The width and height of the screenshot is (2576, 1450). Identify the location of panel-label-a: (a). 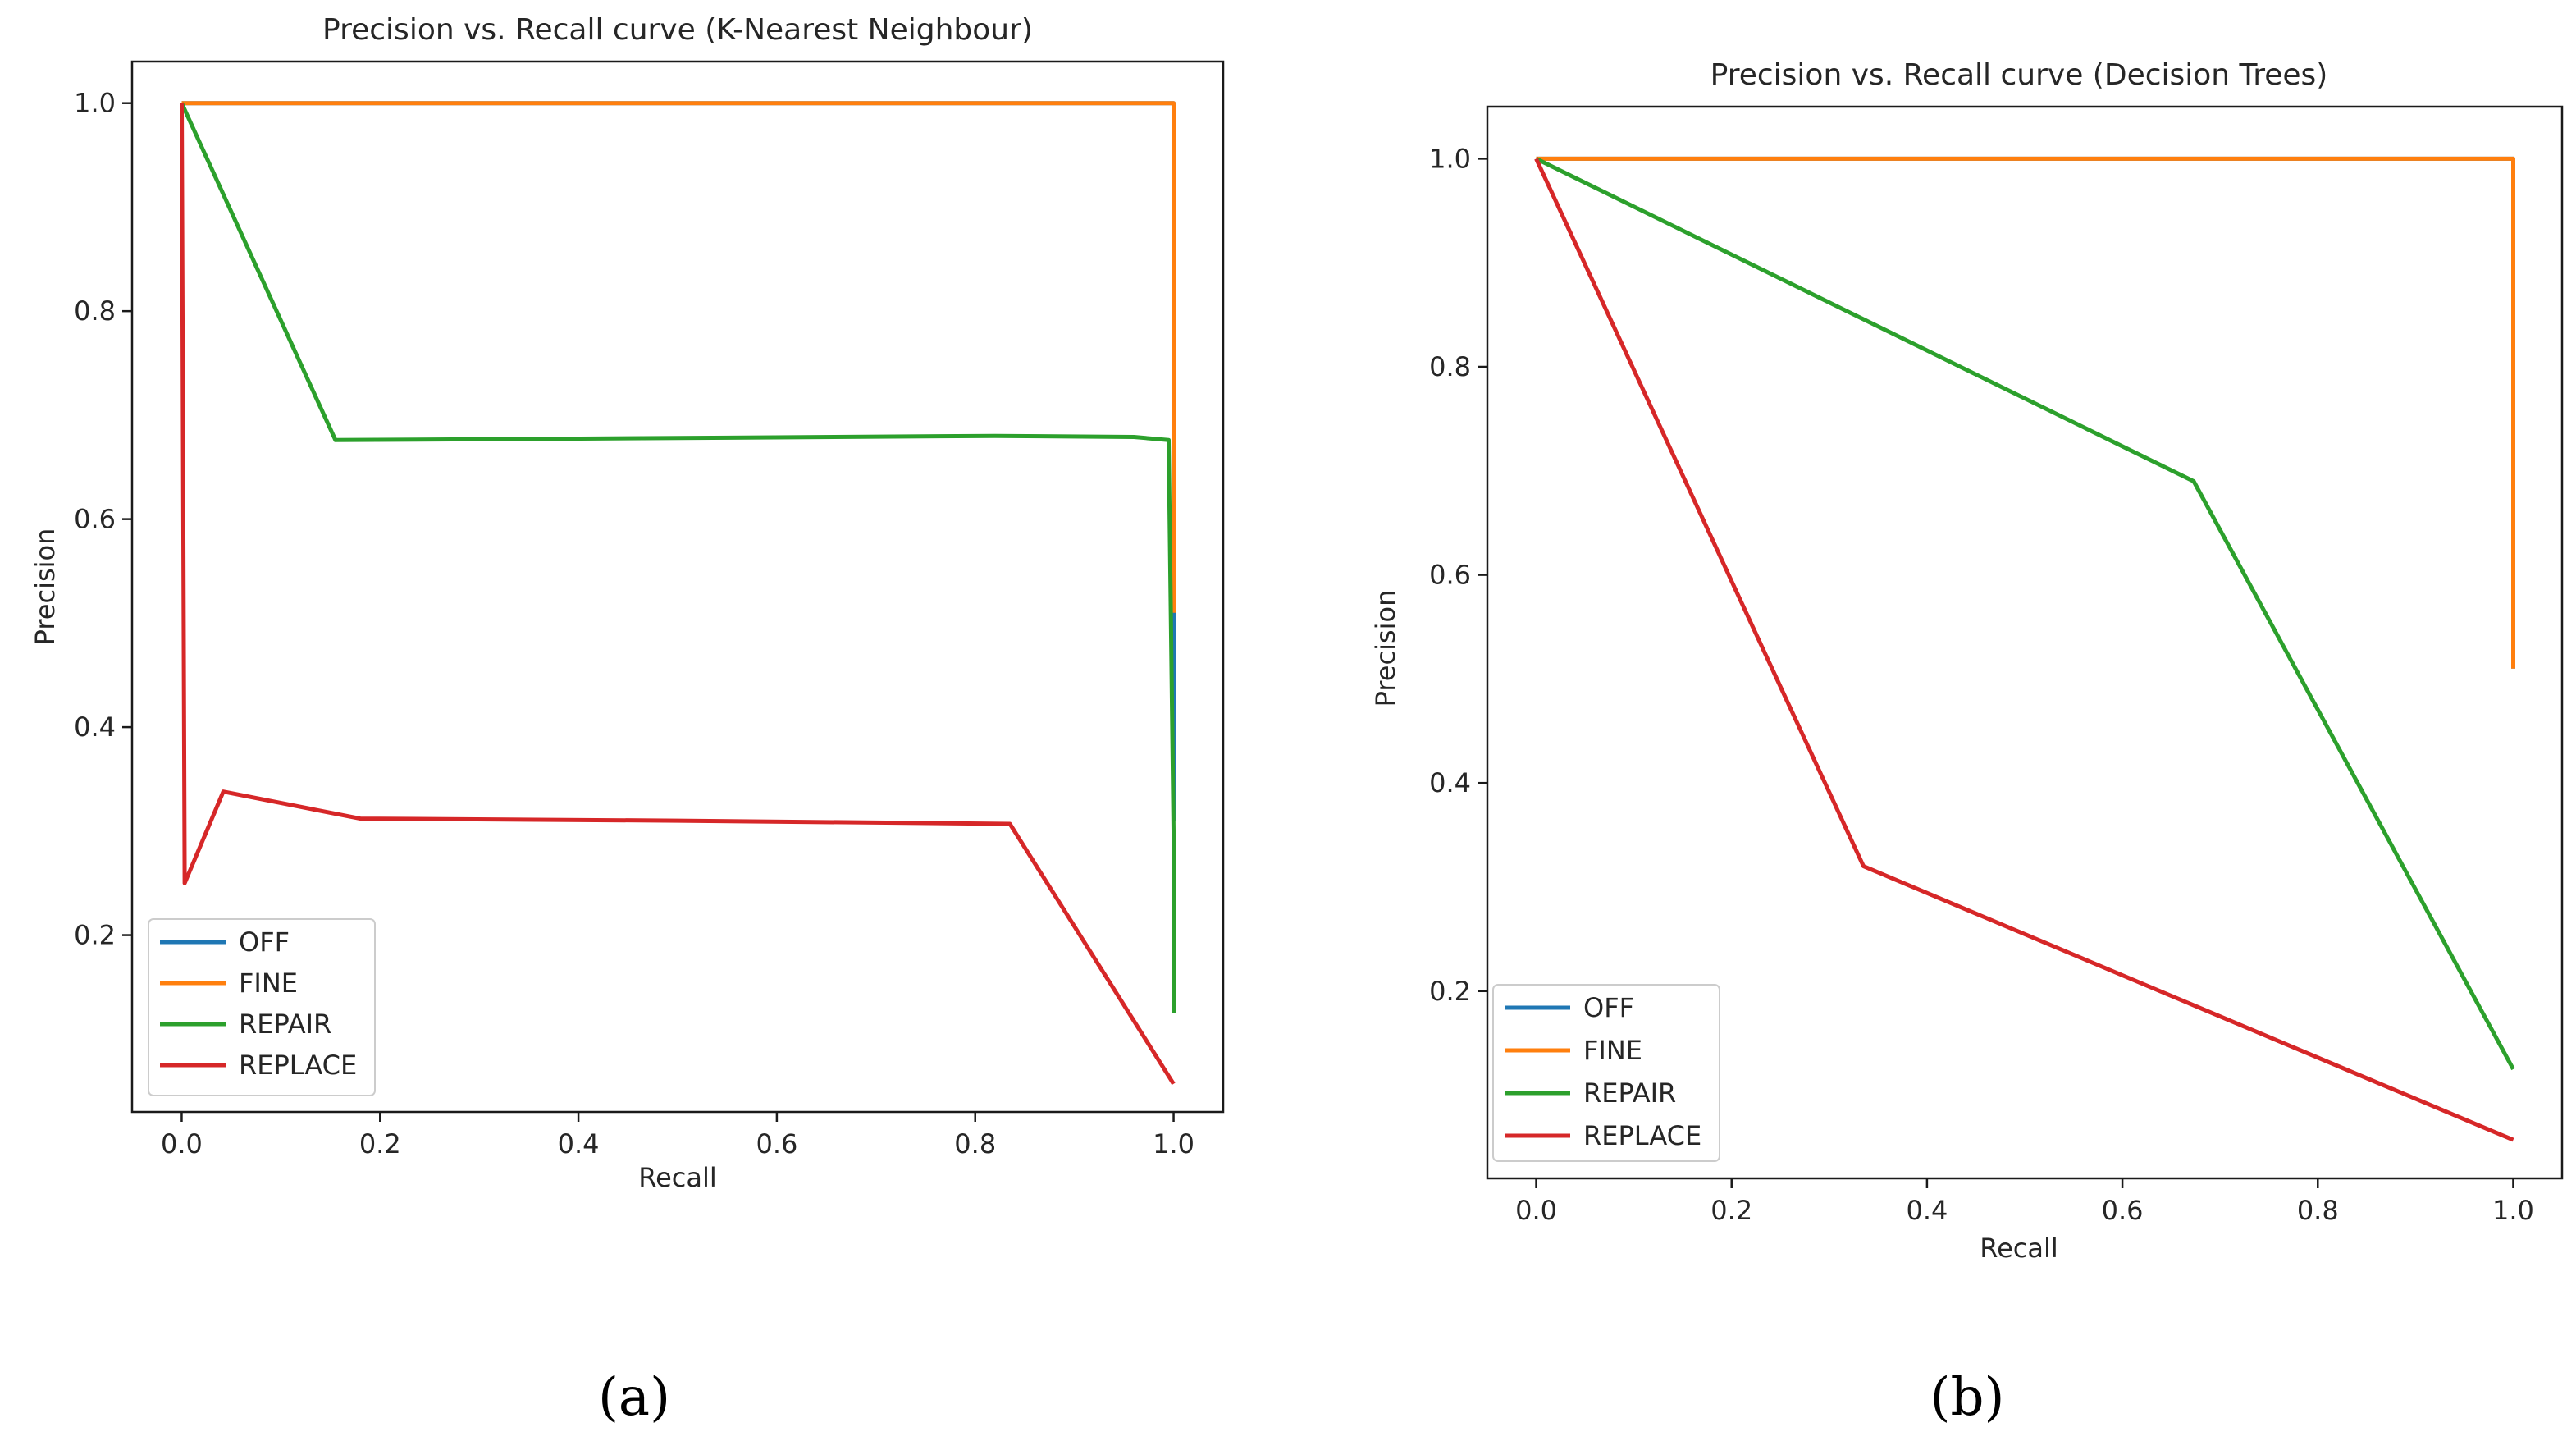
(634, 1397).